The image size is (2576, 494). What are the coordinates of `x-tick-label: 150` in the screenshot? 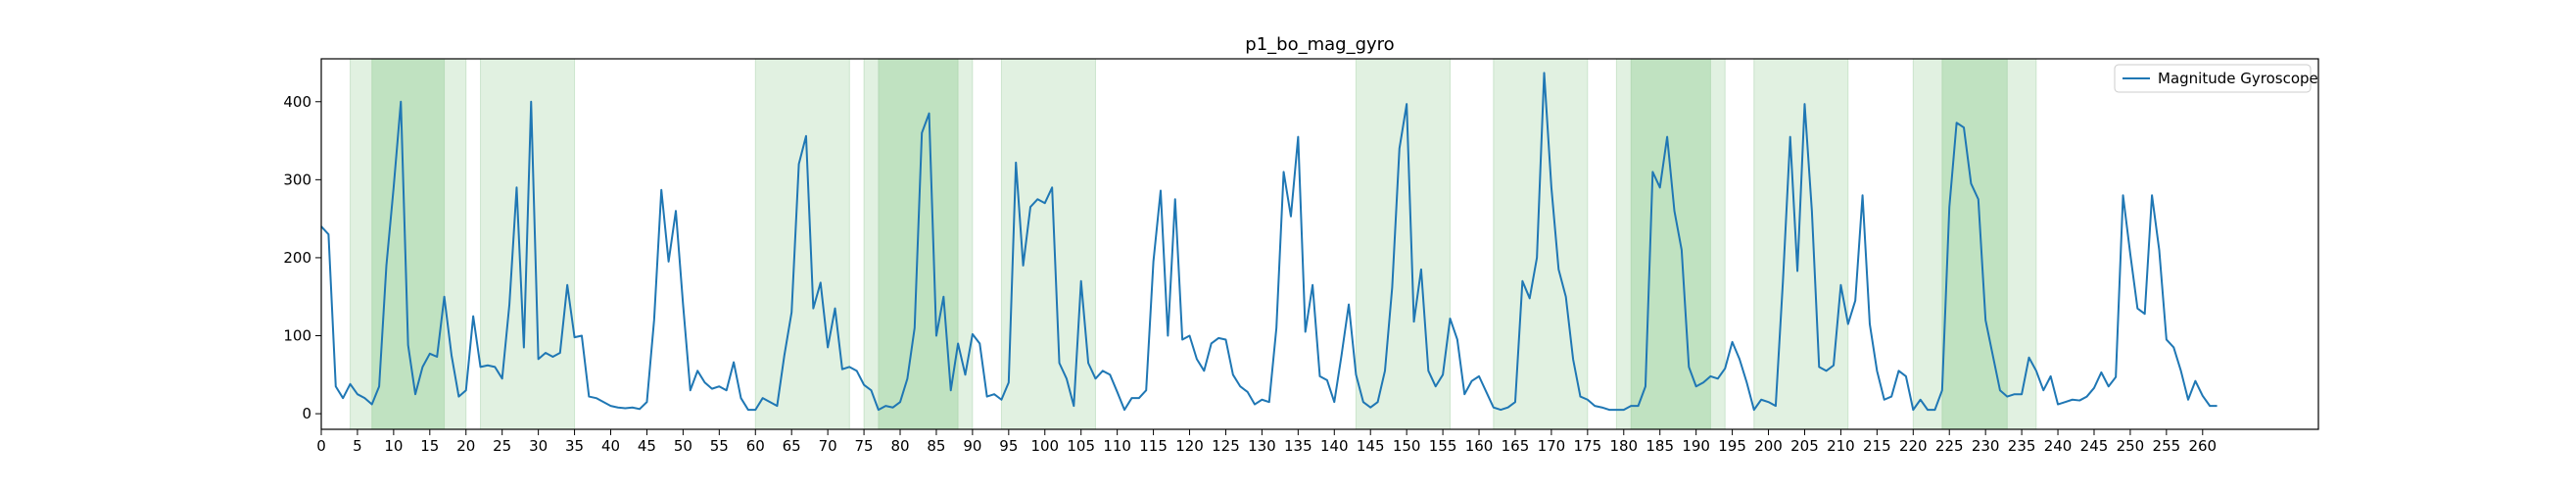 It's located at (1407, 446).